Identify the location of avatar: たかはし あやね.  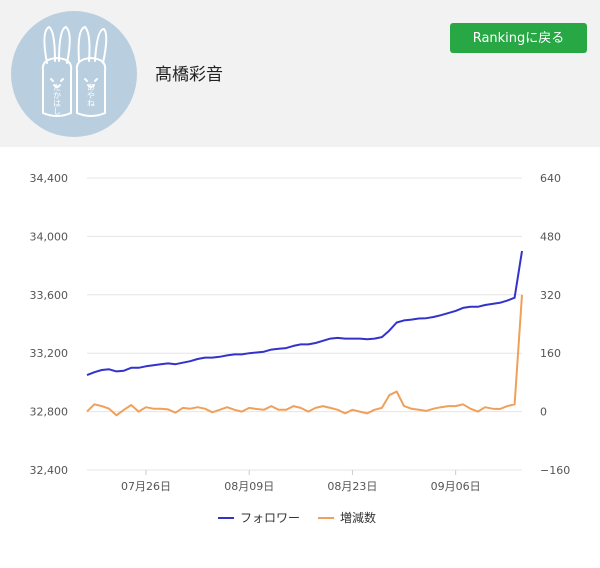
(74, 74).